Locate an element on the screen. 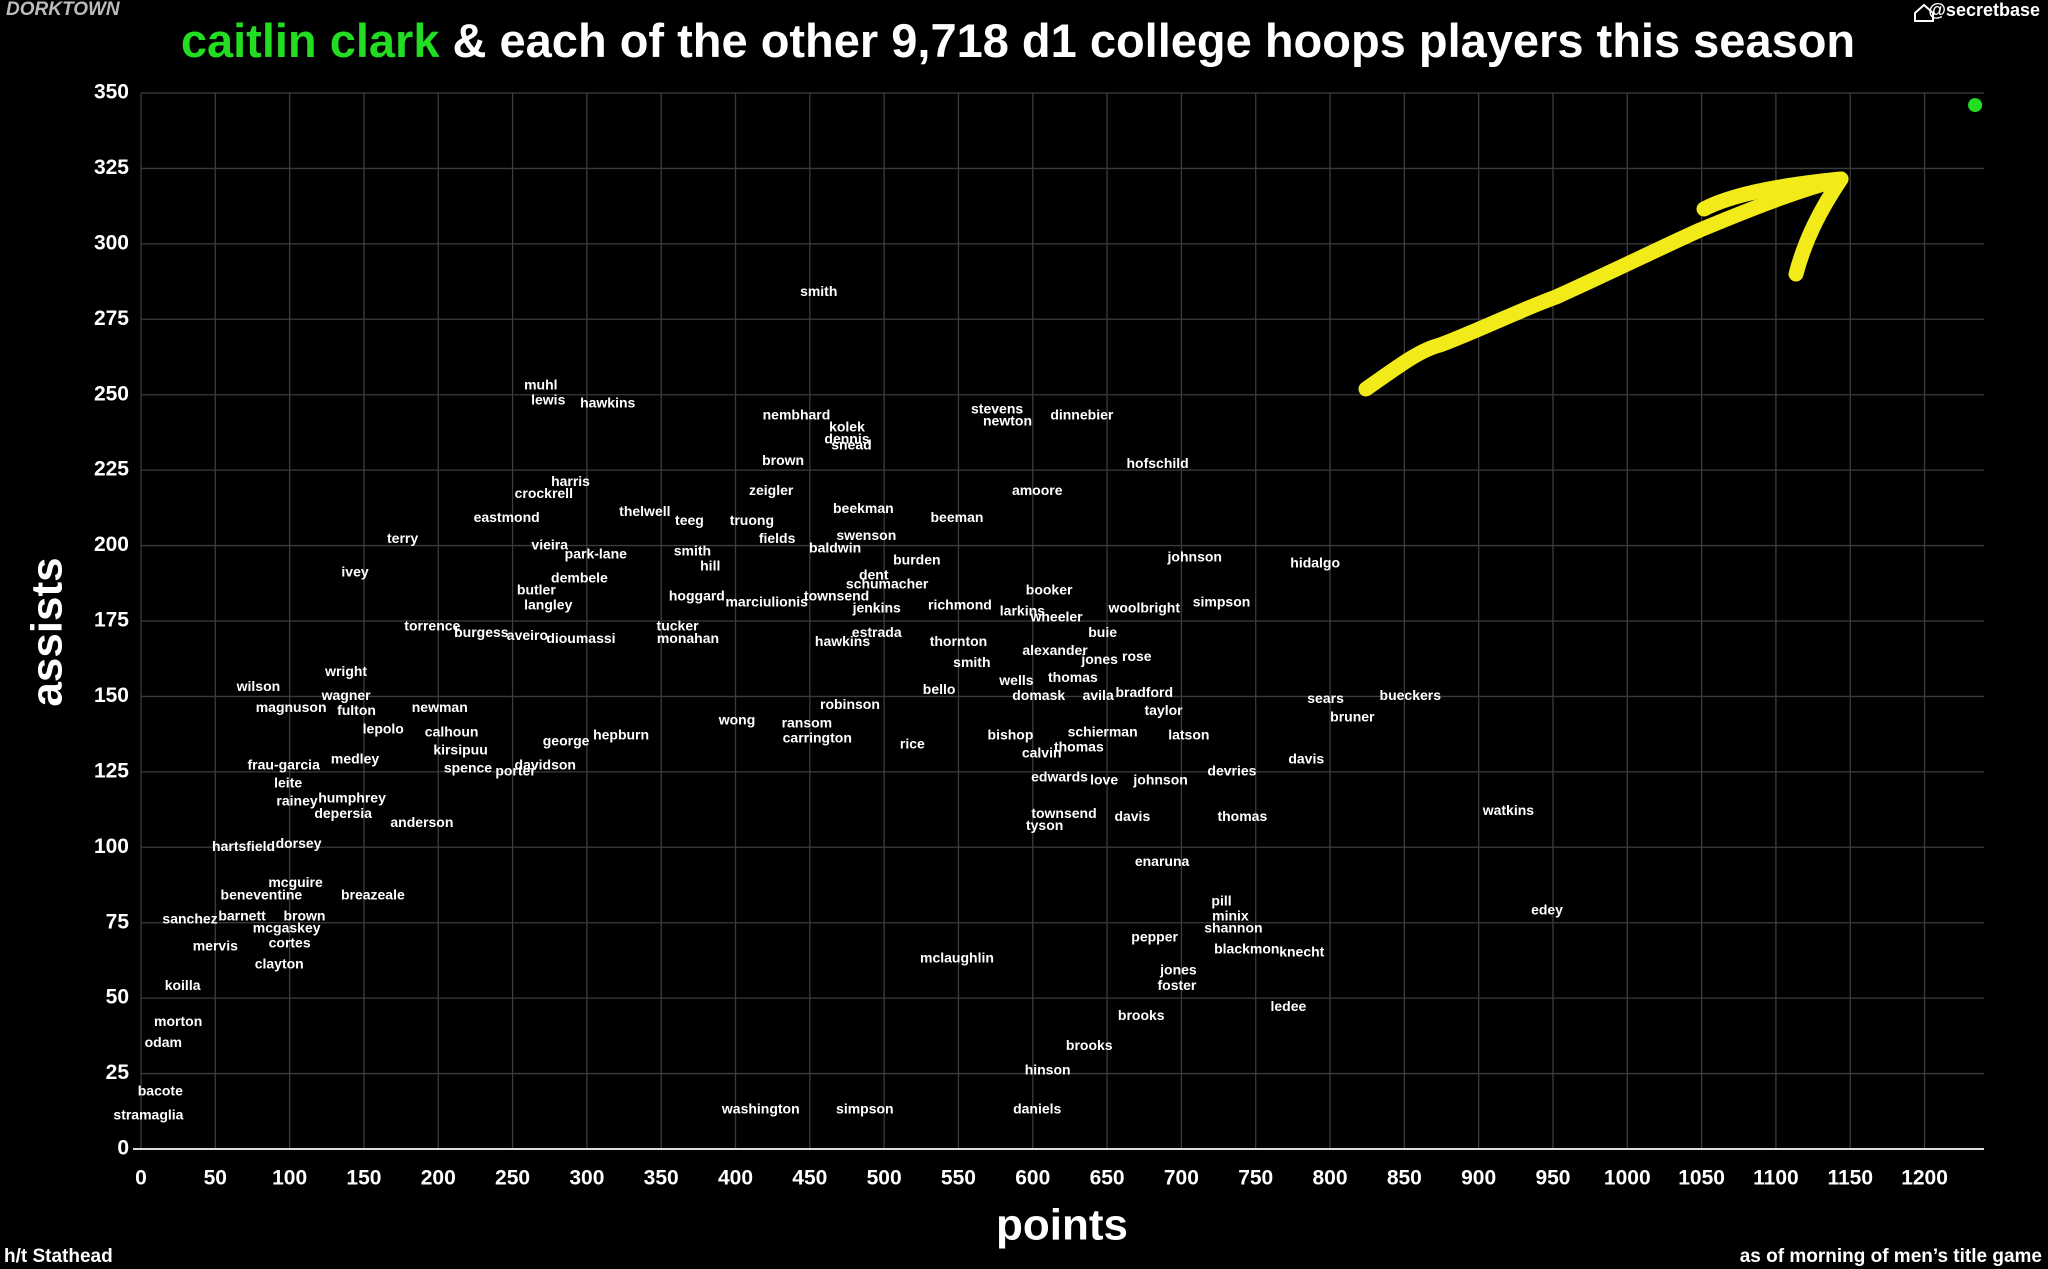  point-label: thelwell is located at coordinates (644, 511).